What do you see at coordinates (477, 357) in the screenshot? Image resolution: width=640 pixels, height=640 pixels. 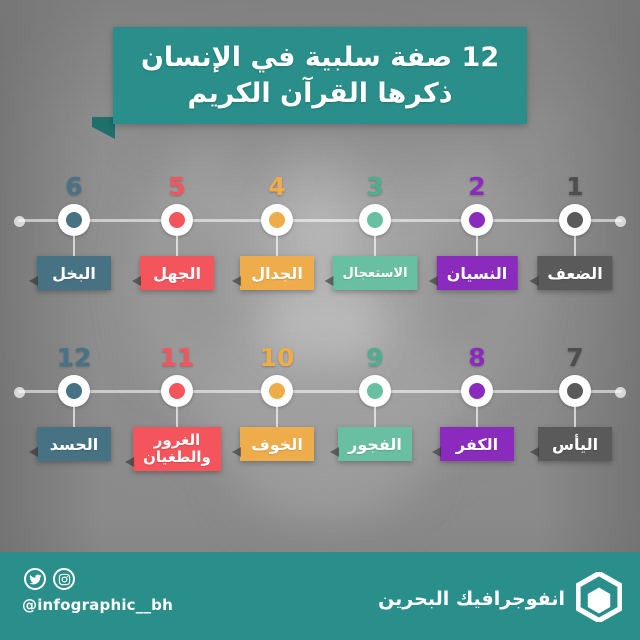 I see `node-number: 8` at bounding box center [477, 357].